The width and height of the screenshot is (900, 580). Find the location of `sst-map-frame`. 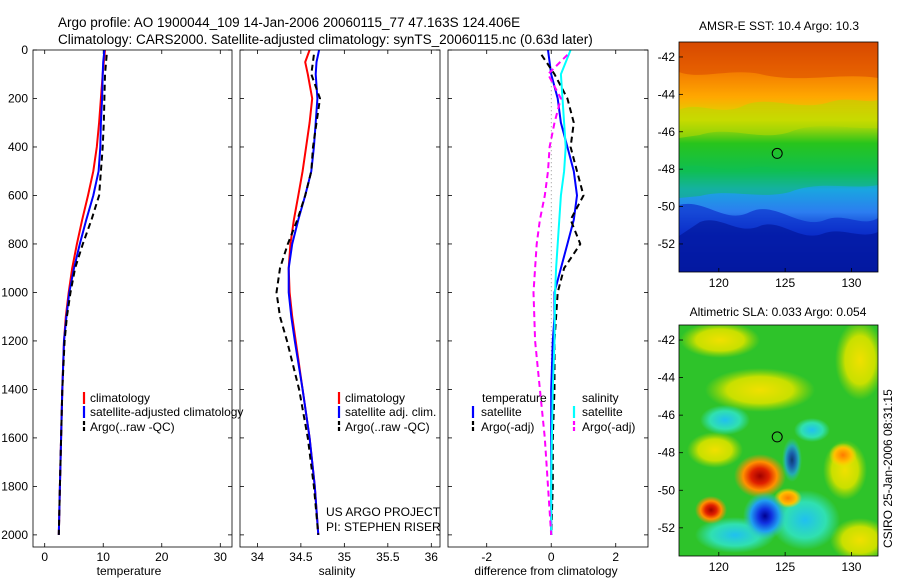

sst-map-frame is located at coordinates (778, 157).